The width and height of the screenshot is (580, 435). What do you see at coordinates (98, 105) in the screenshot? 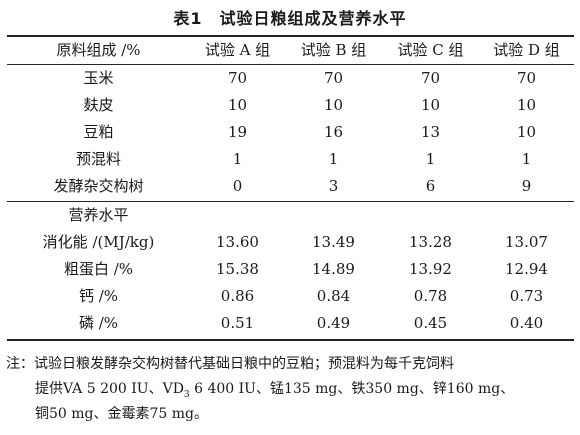
I see `row-label: 麸皮` at bounding box center [98, 105].